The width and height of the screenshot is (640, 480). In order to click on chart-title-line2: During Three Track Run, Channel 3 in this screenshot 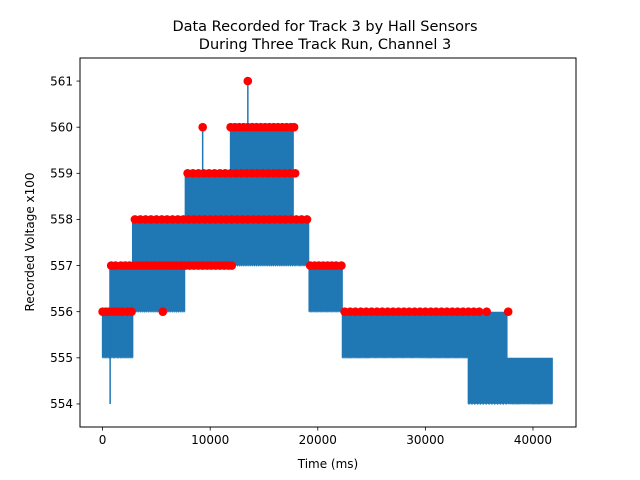, I will do `click(325, 45)`.